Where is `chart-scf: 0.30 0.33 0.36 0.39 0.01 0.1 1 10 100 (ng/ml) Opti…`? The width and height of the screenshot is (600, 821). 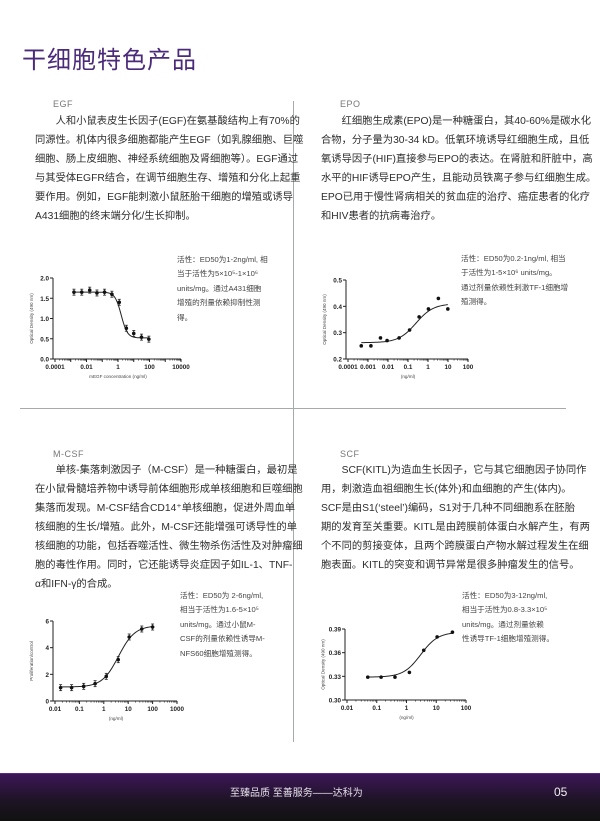
chart-scf: 0.30 0.33 0.36 0.39 0.01 0.1 1 10 100 (ng/ml) Opti… is located at coordinates (396, 674).